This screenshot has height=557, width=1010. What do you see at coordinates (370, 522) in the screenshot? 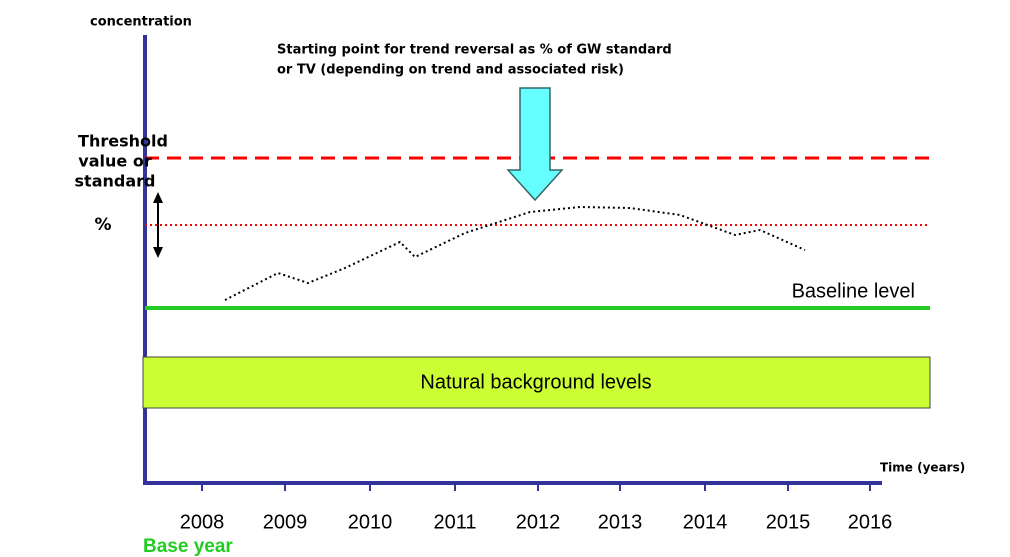
I see `year-label: 2010` at bounding box center [370, 522].